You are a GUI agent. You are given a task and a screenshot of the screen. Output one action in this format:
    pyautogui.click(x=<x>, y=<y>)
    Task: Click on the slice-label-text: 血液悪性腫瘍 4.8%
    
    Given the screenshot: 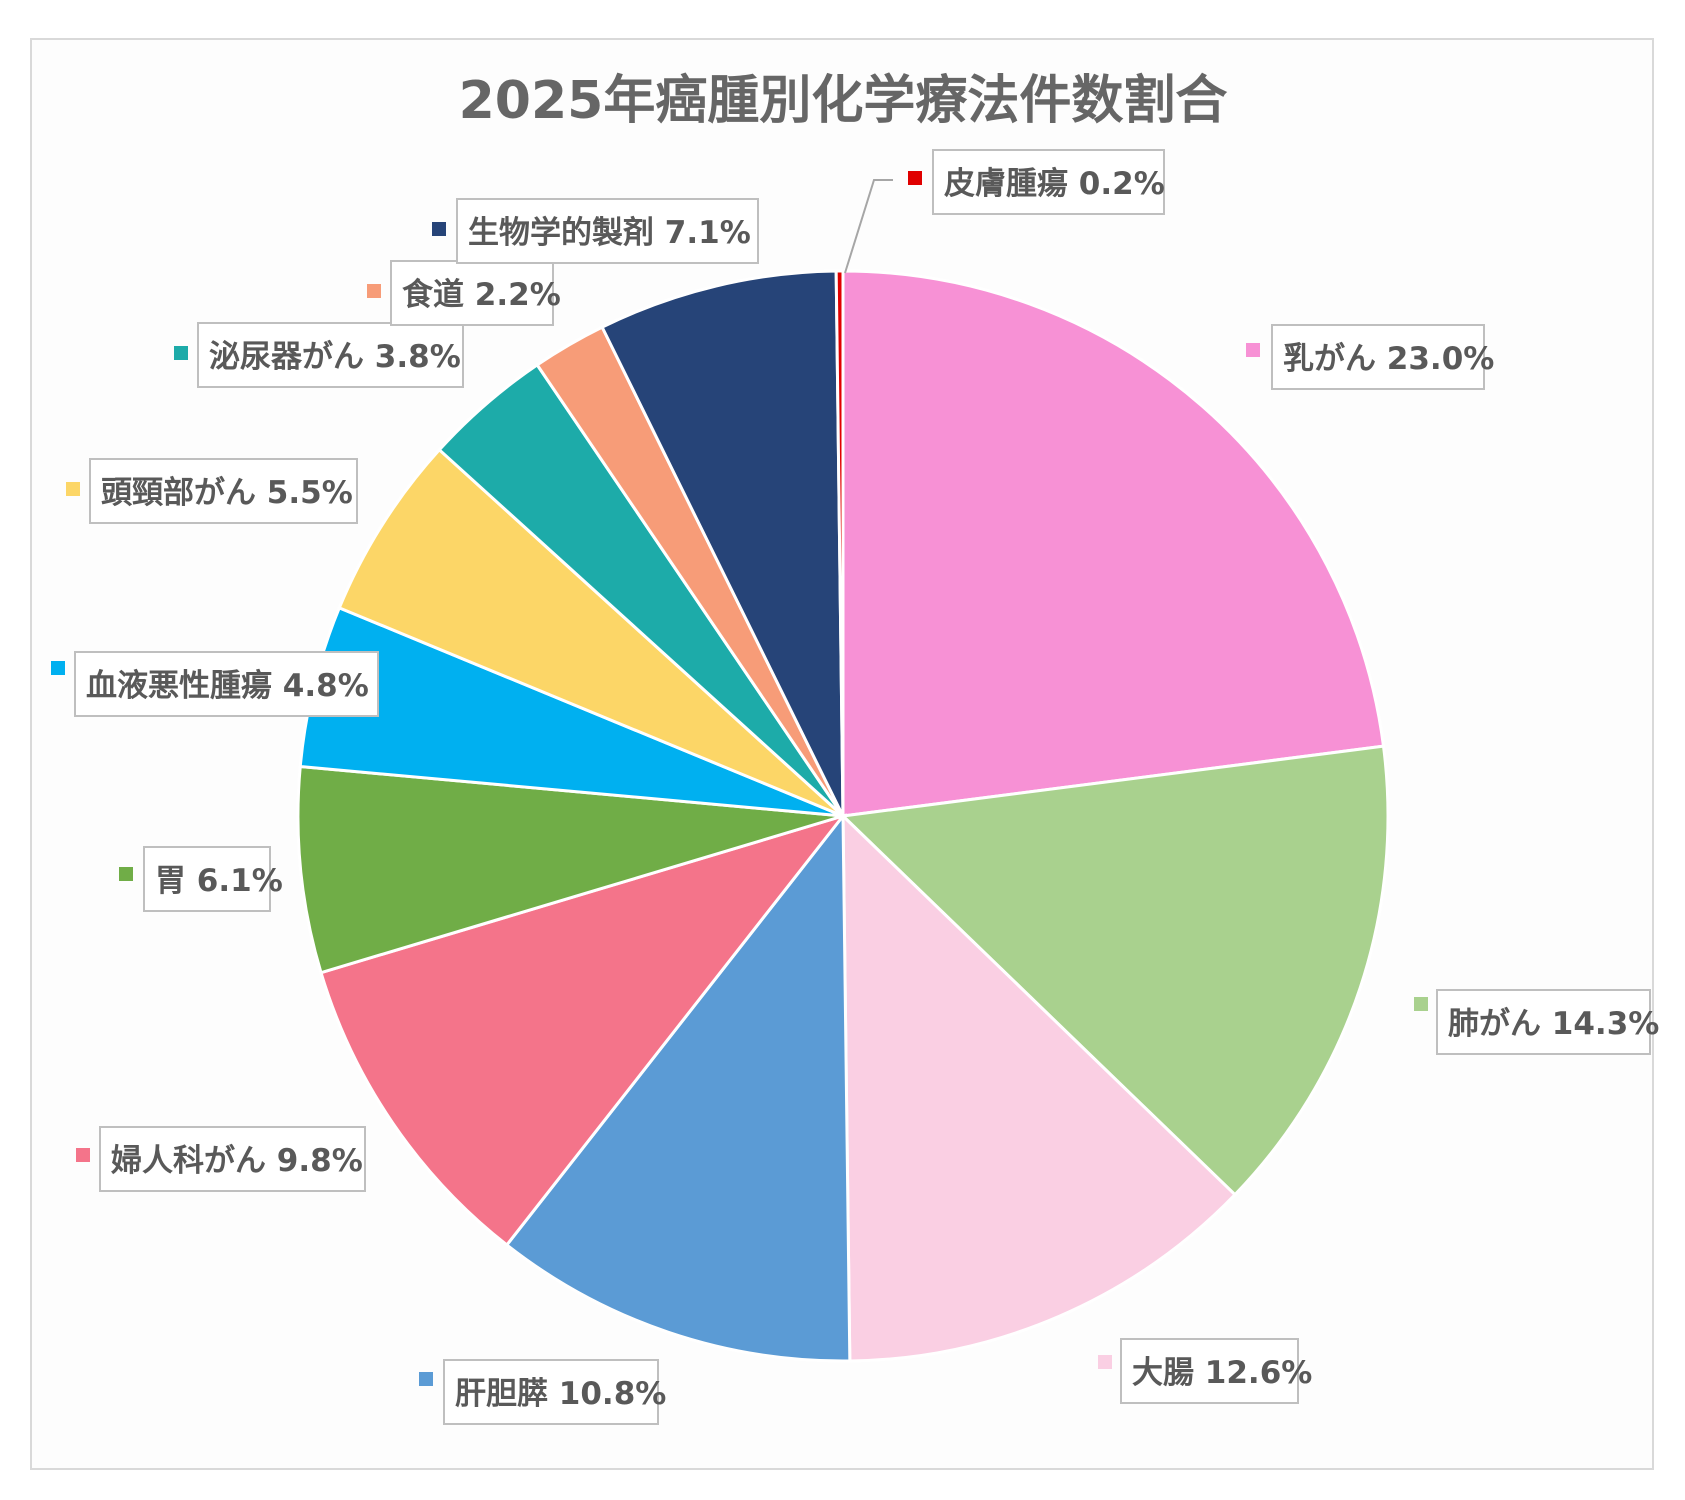 What is the action you would take?
    pyautogui.click(x=227, y=686)
    